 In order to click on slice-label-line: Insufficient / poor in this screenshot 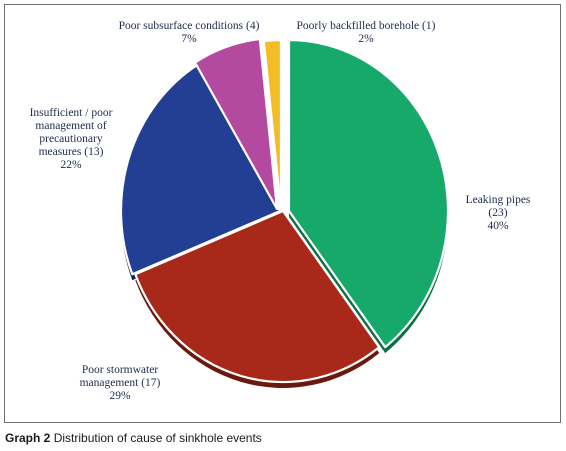, I will do `click(71, 113)`.